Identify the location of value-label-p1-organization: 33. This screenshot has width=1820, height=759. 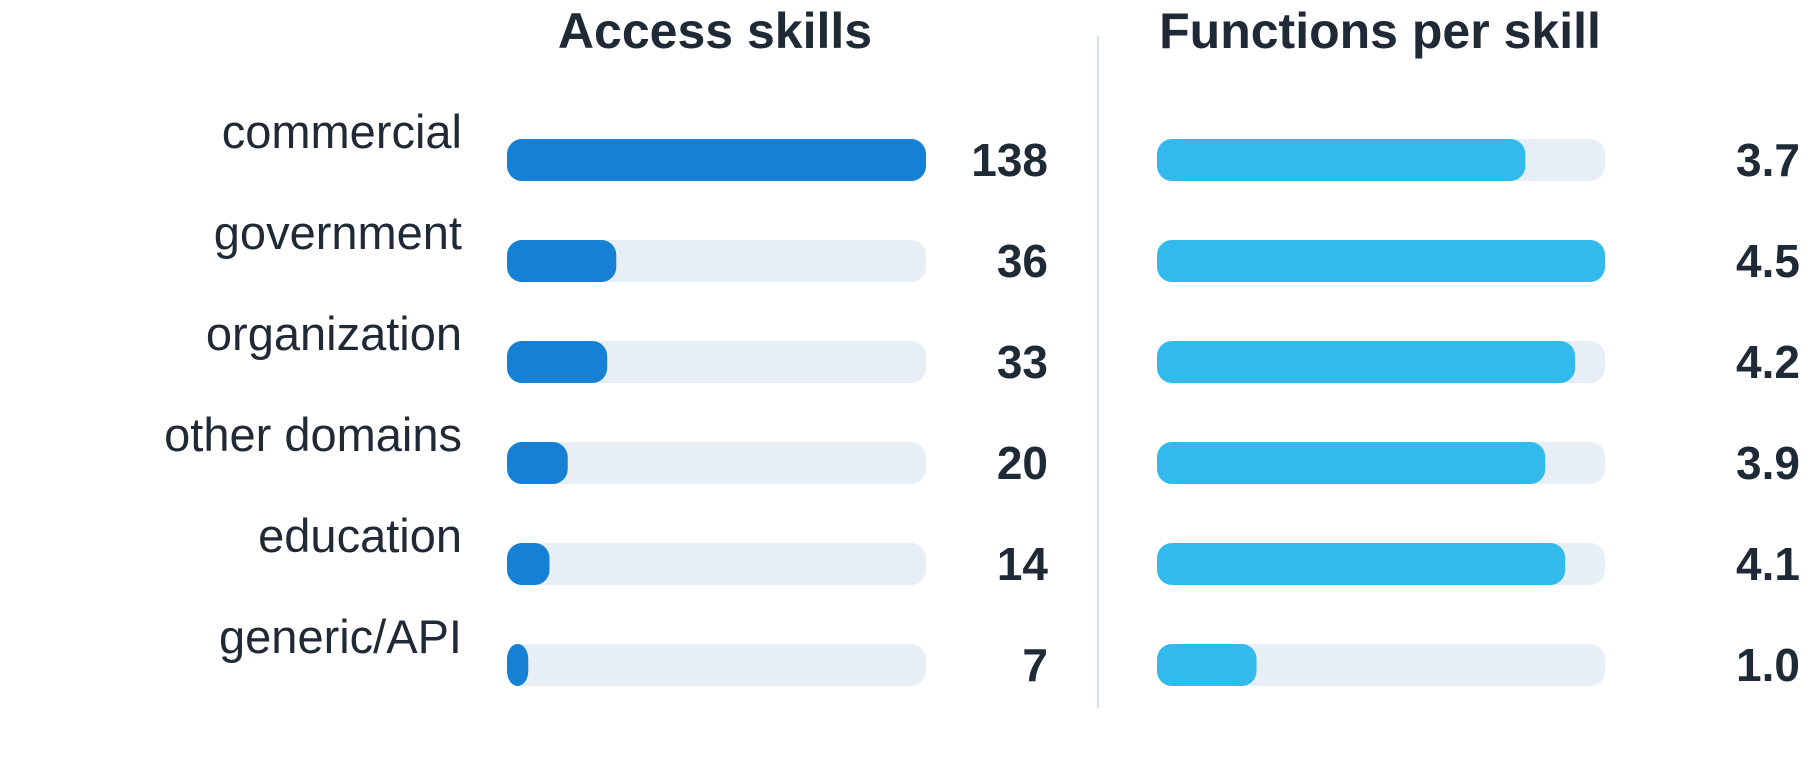
(1022, 362).